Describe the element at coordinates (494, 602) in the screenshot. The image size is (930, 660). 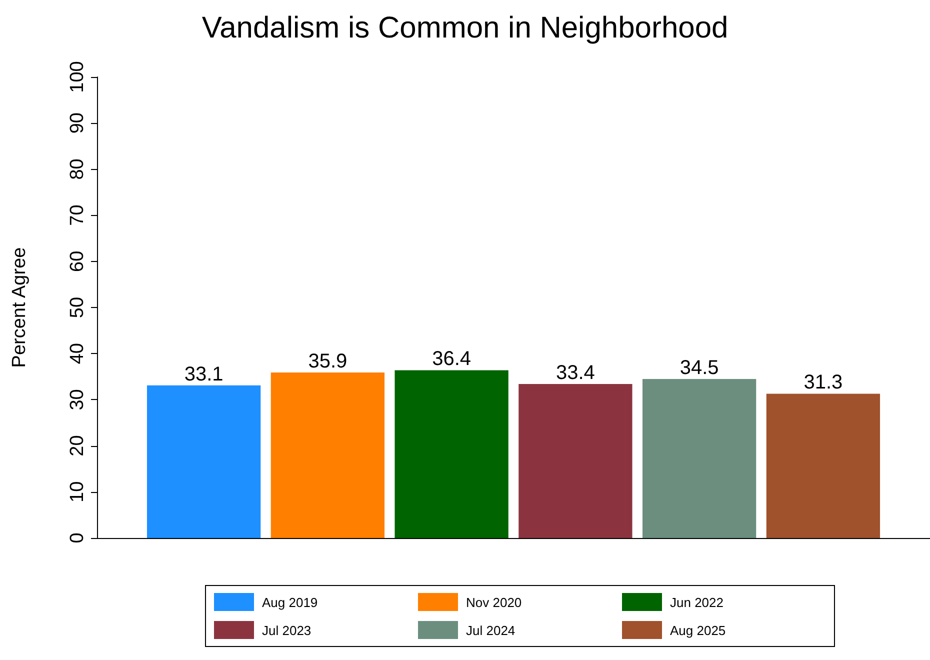
I see `legend-label: Nov 2020` at that location.